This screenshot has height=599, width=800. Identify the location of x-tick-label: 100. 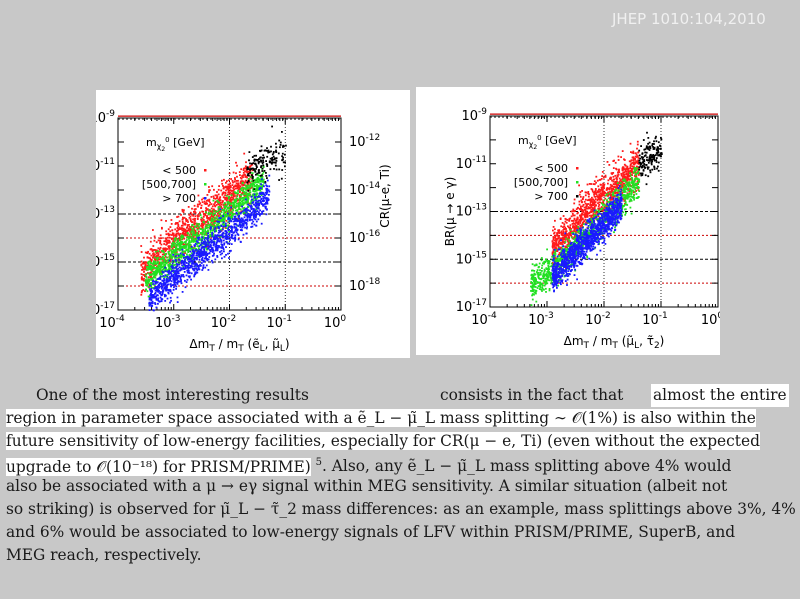
(335, 322).